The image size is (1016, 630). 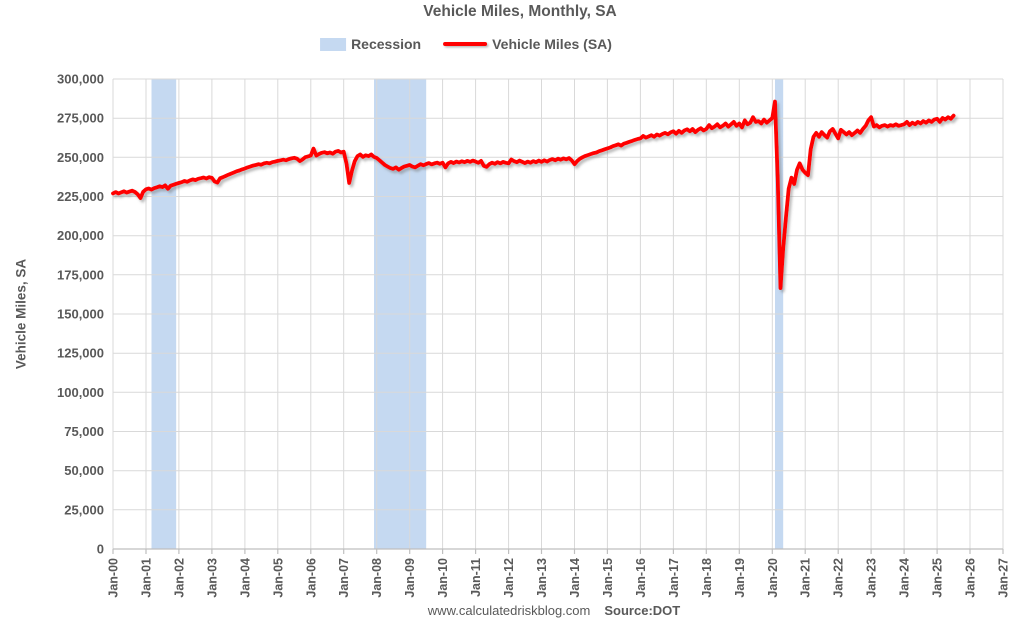 What do you see at coordinates (100, 549) in the screenshot?
I see `y-tick-label: 0` at bounding box center [100, 549].